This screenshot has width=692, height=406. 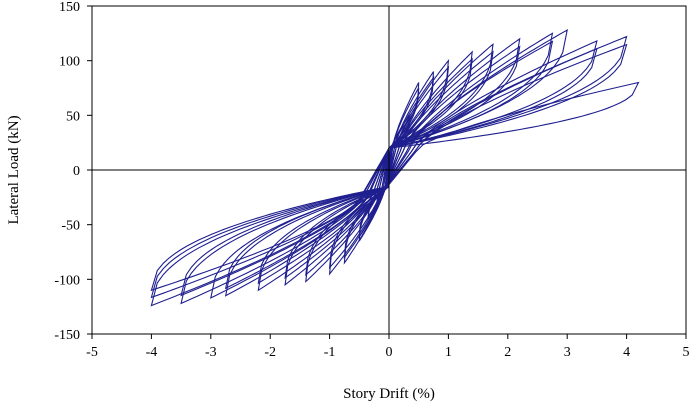 What do you see at coordinates (389, 352) in the screenshot?
I see `x-tick-label: 0` at bounding box center [389, 352].